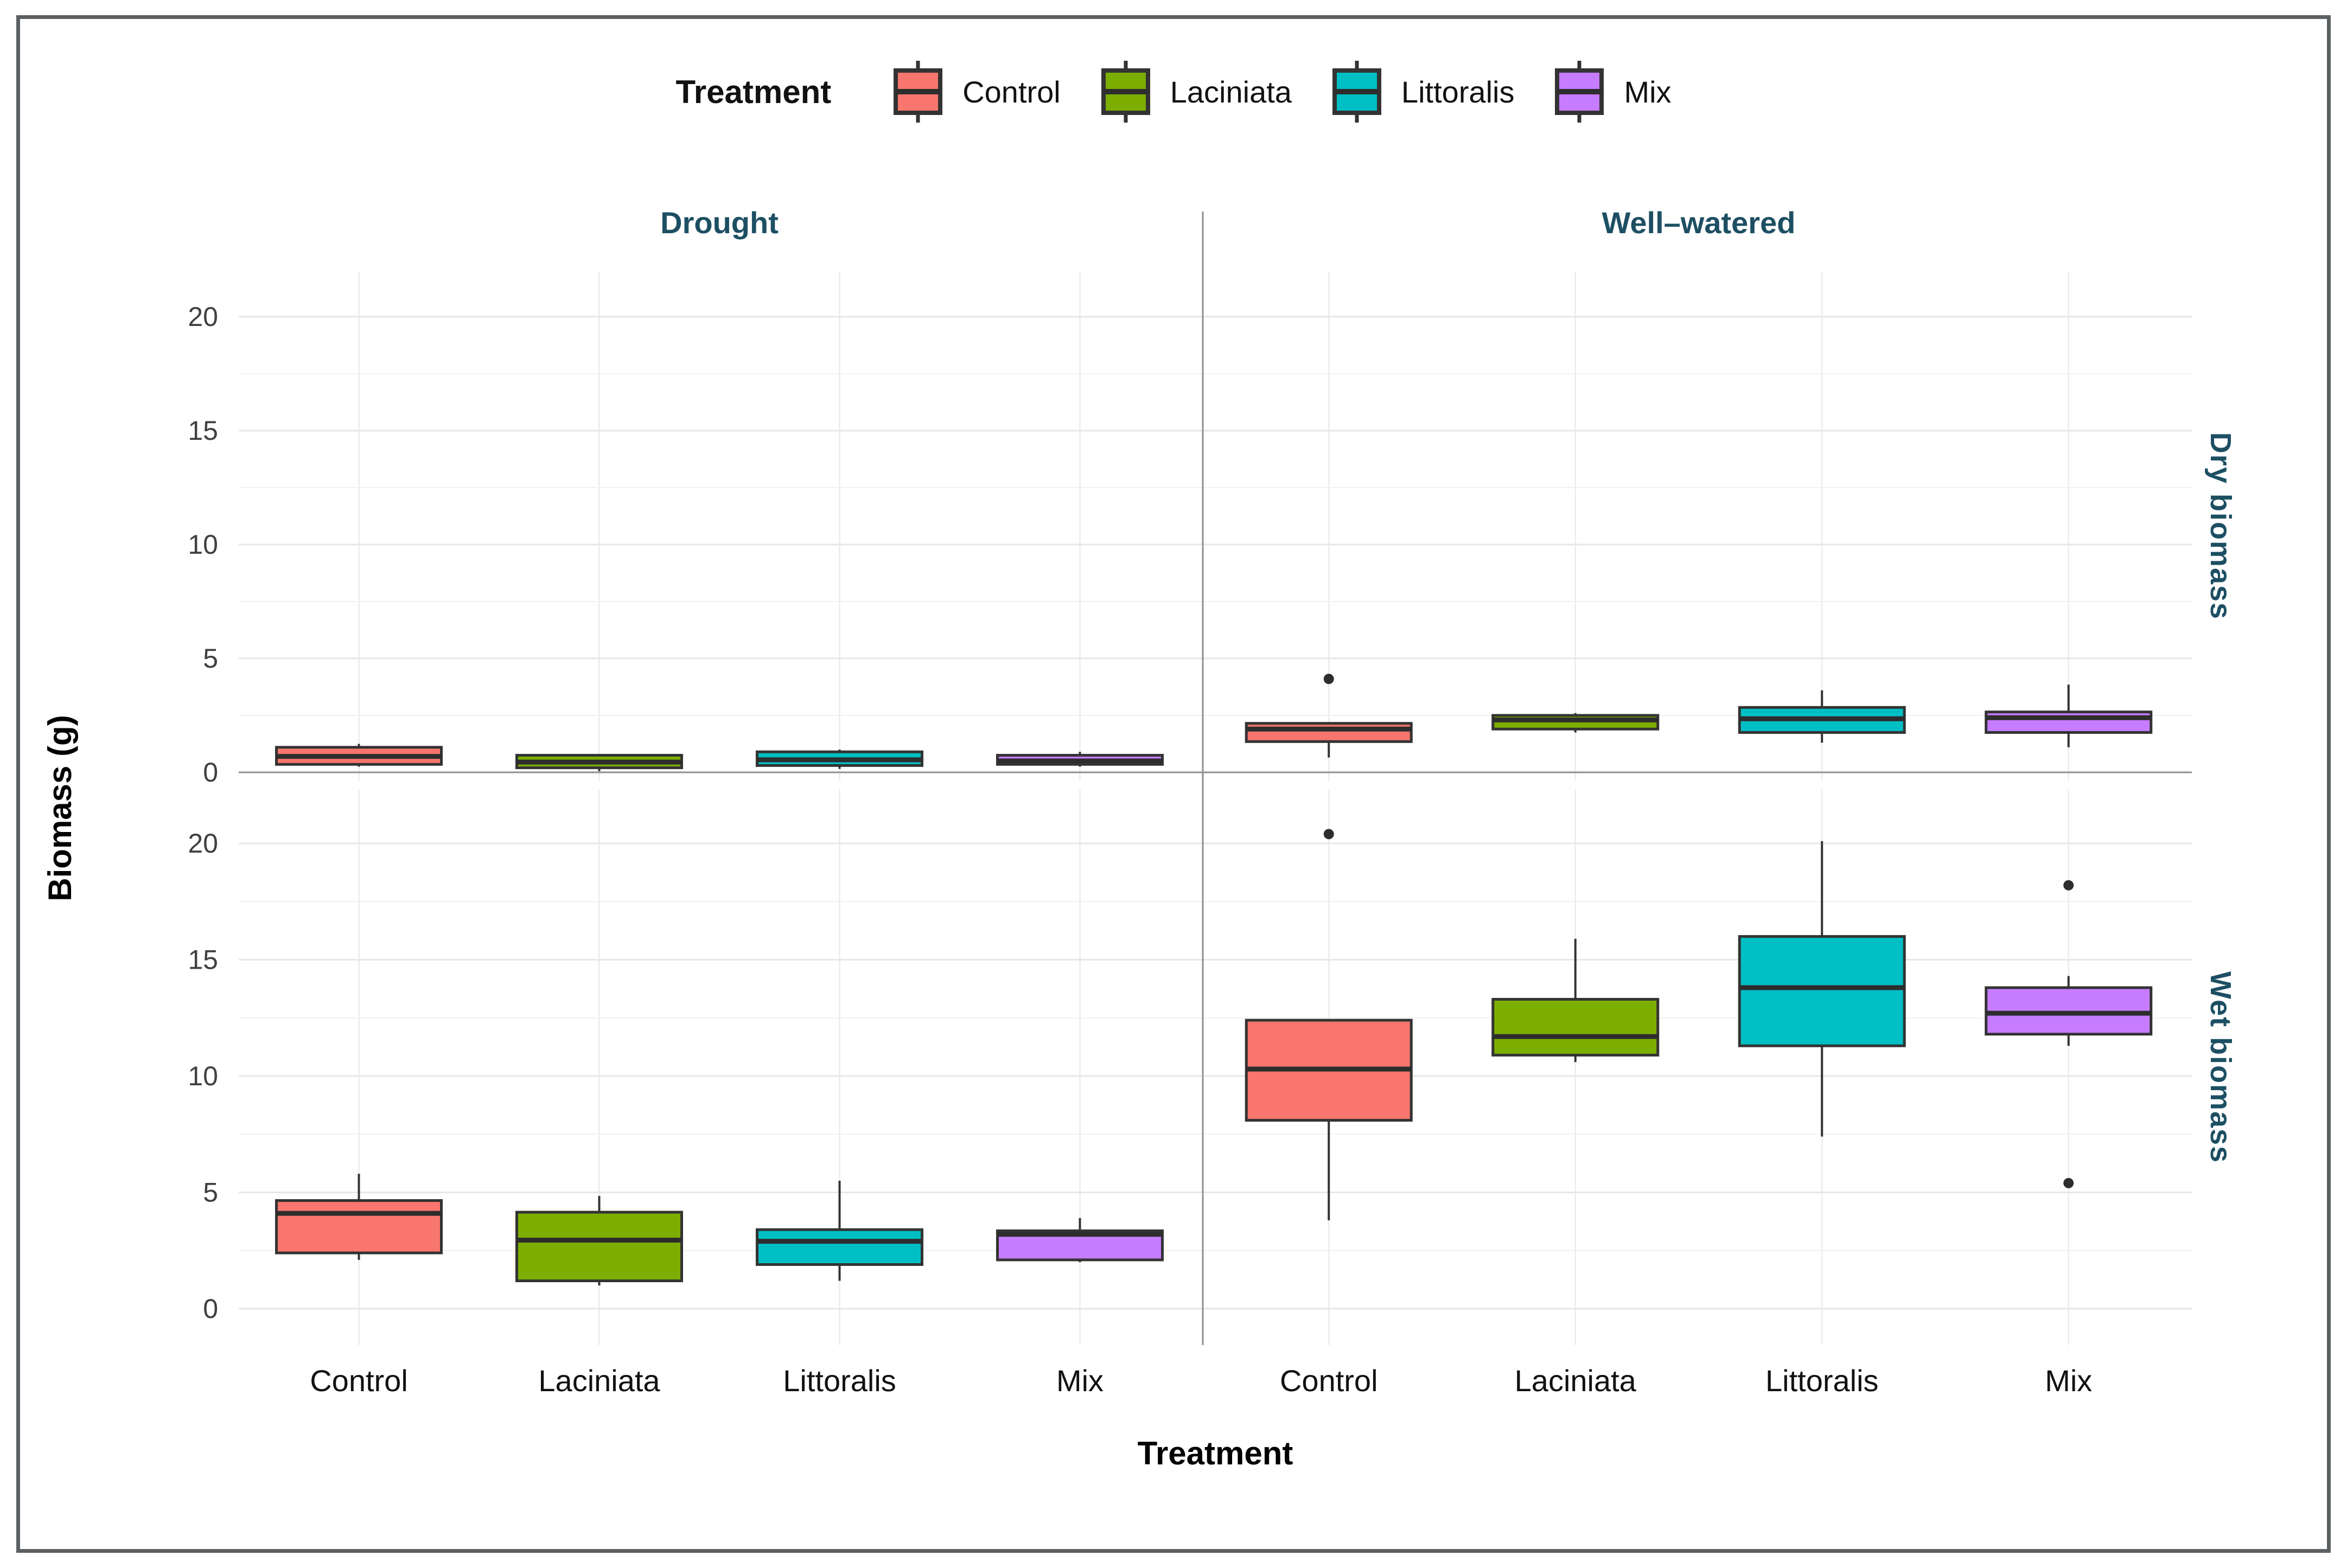 The image size is (2347, 1568). Describe the element at coordinates (754, 91) in the screenshot. I see `legend-title: Treatment` at that location.